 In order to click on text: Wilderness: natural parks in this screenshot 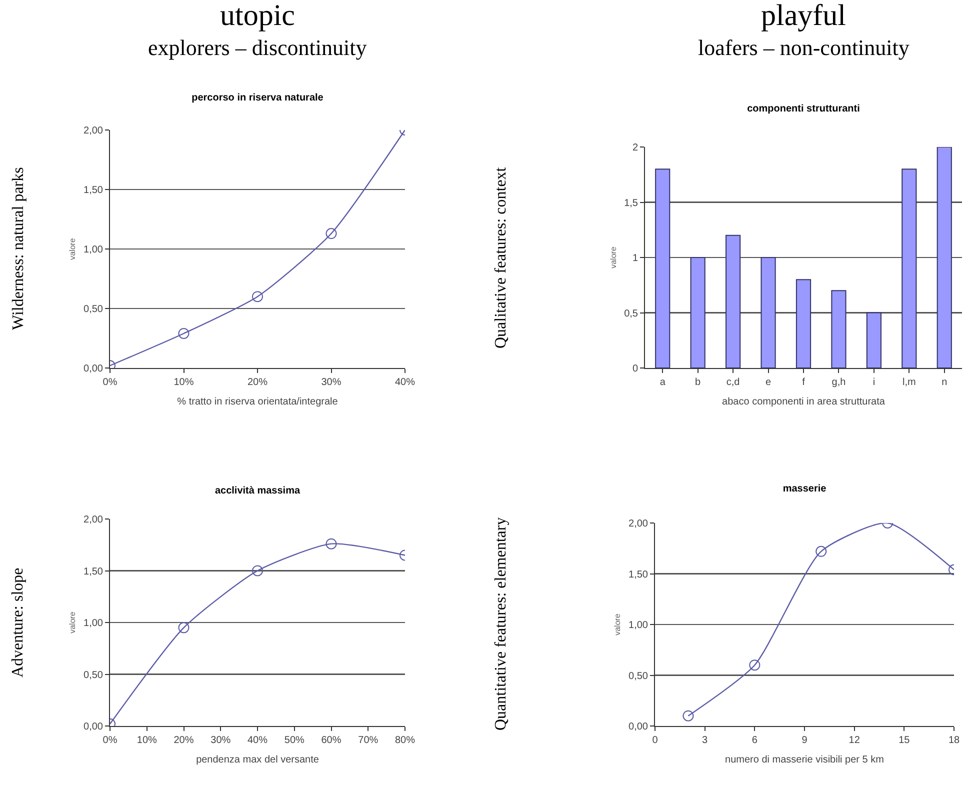, I will do `click(18, 248)`.